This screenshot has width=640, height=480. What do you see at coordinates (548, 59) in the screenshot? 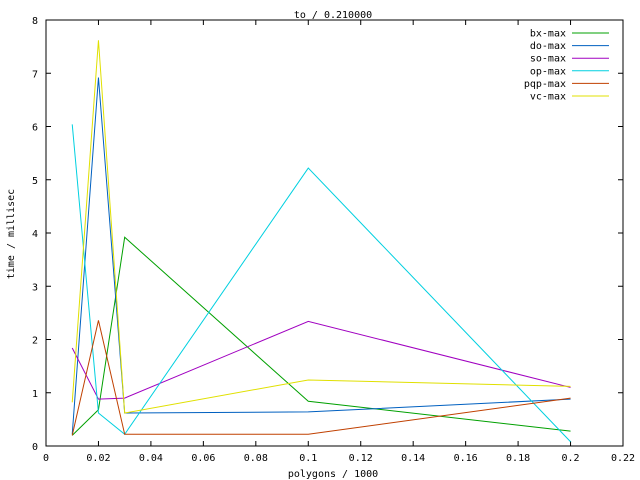
I see `legend-label: so-max` at bounding box center [548, 59].